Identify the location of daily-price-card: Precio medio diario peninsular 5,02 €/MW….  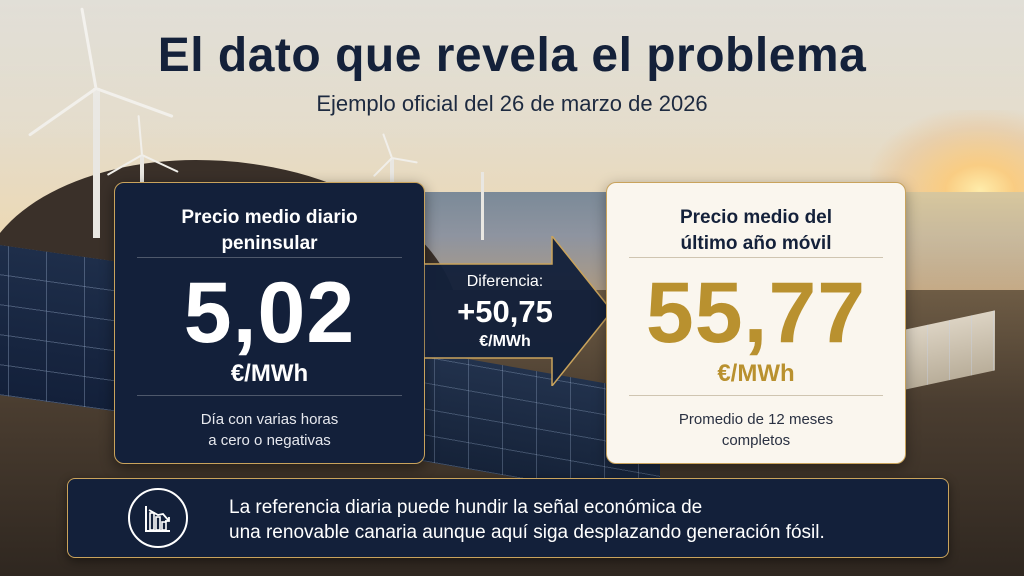
(269, 323).